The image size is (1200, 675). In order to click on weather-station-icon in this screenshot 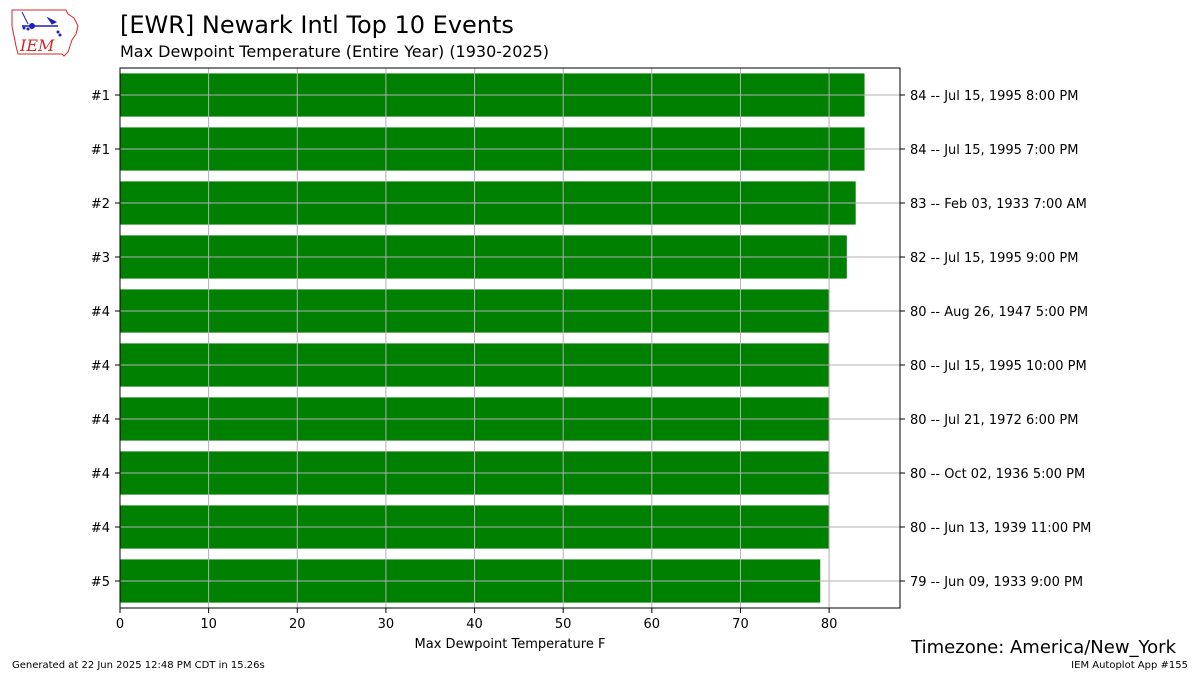, I will do `click(41, 24)`.